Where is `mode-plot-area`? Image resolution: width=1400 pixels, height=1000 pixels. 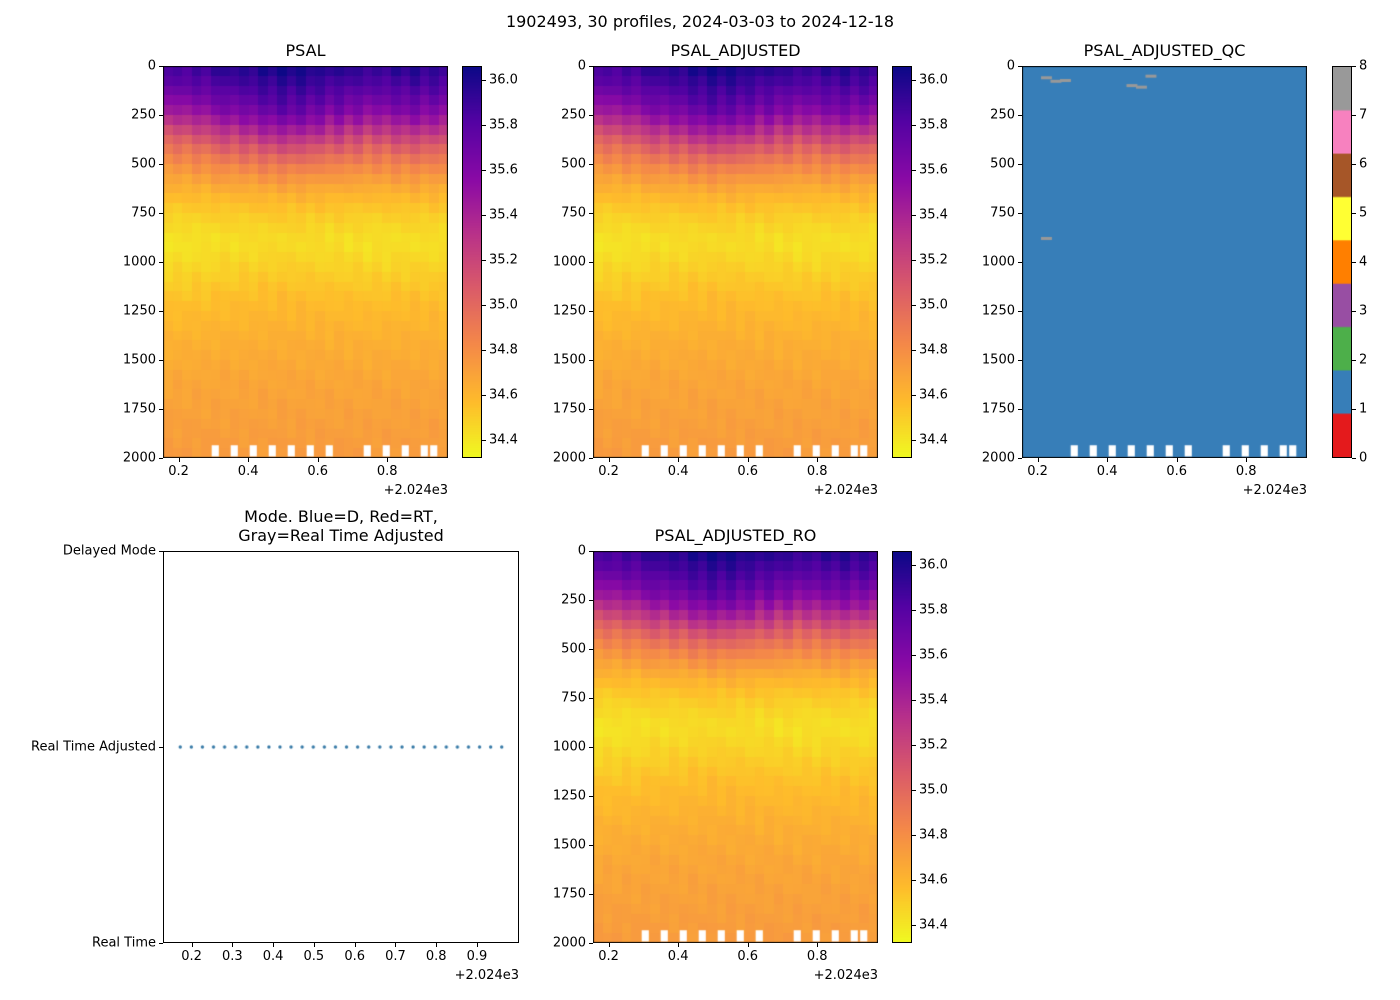
mode-plot-area is located at coordinates (341, 747).